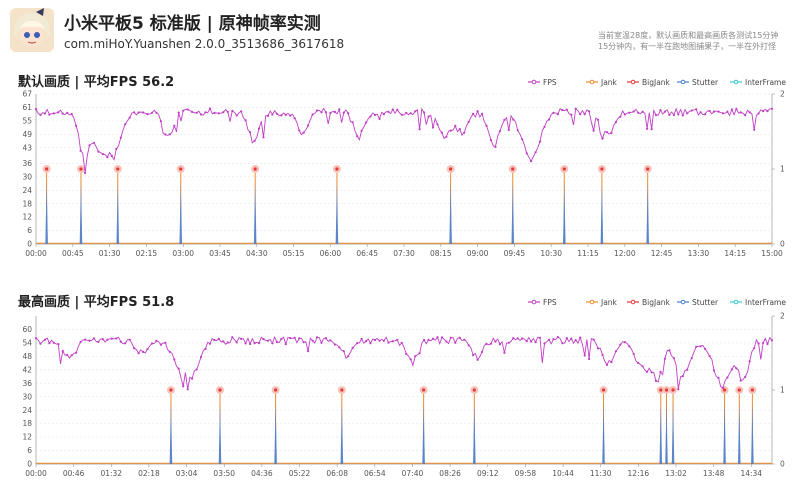  I want to click on x-tick-label: 00:46, so click(74, 473).